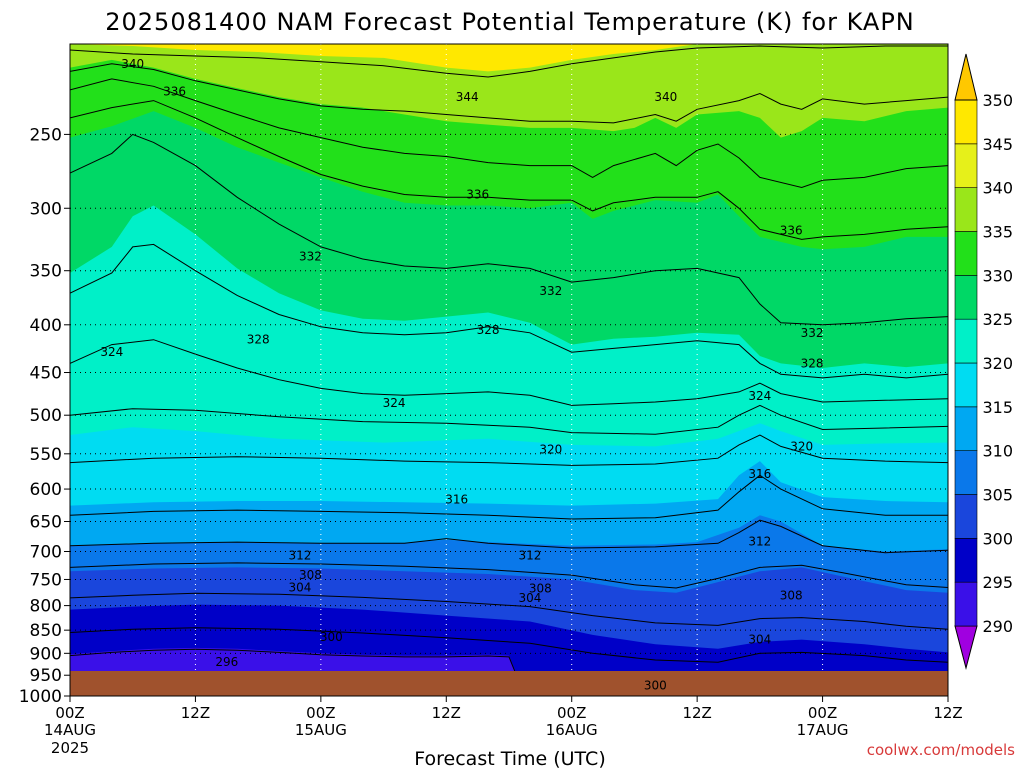 The width and height of the screenshot is (1024, 768). What do you see at coordinates (997, 582) in the screenshot?
I see `colorbar-label: 295` at bounding box center [997, 582].